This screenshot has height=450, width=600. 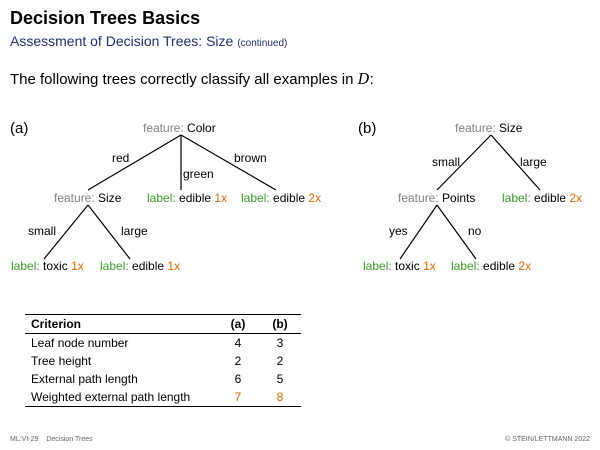 I want to click on edge-label-red: red, so click(x=121, y=158).